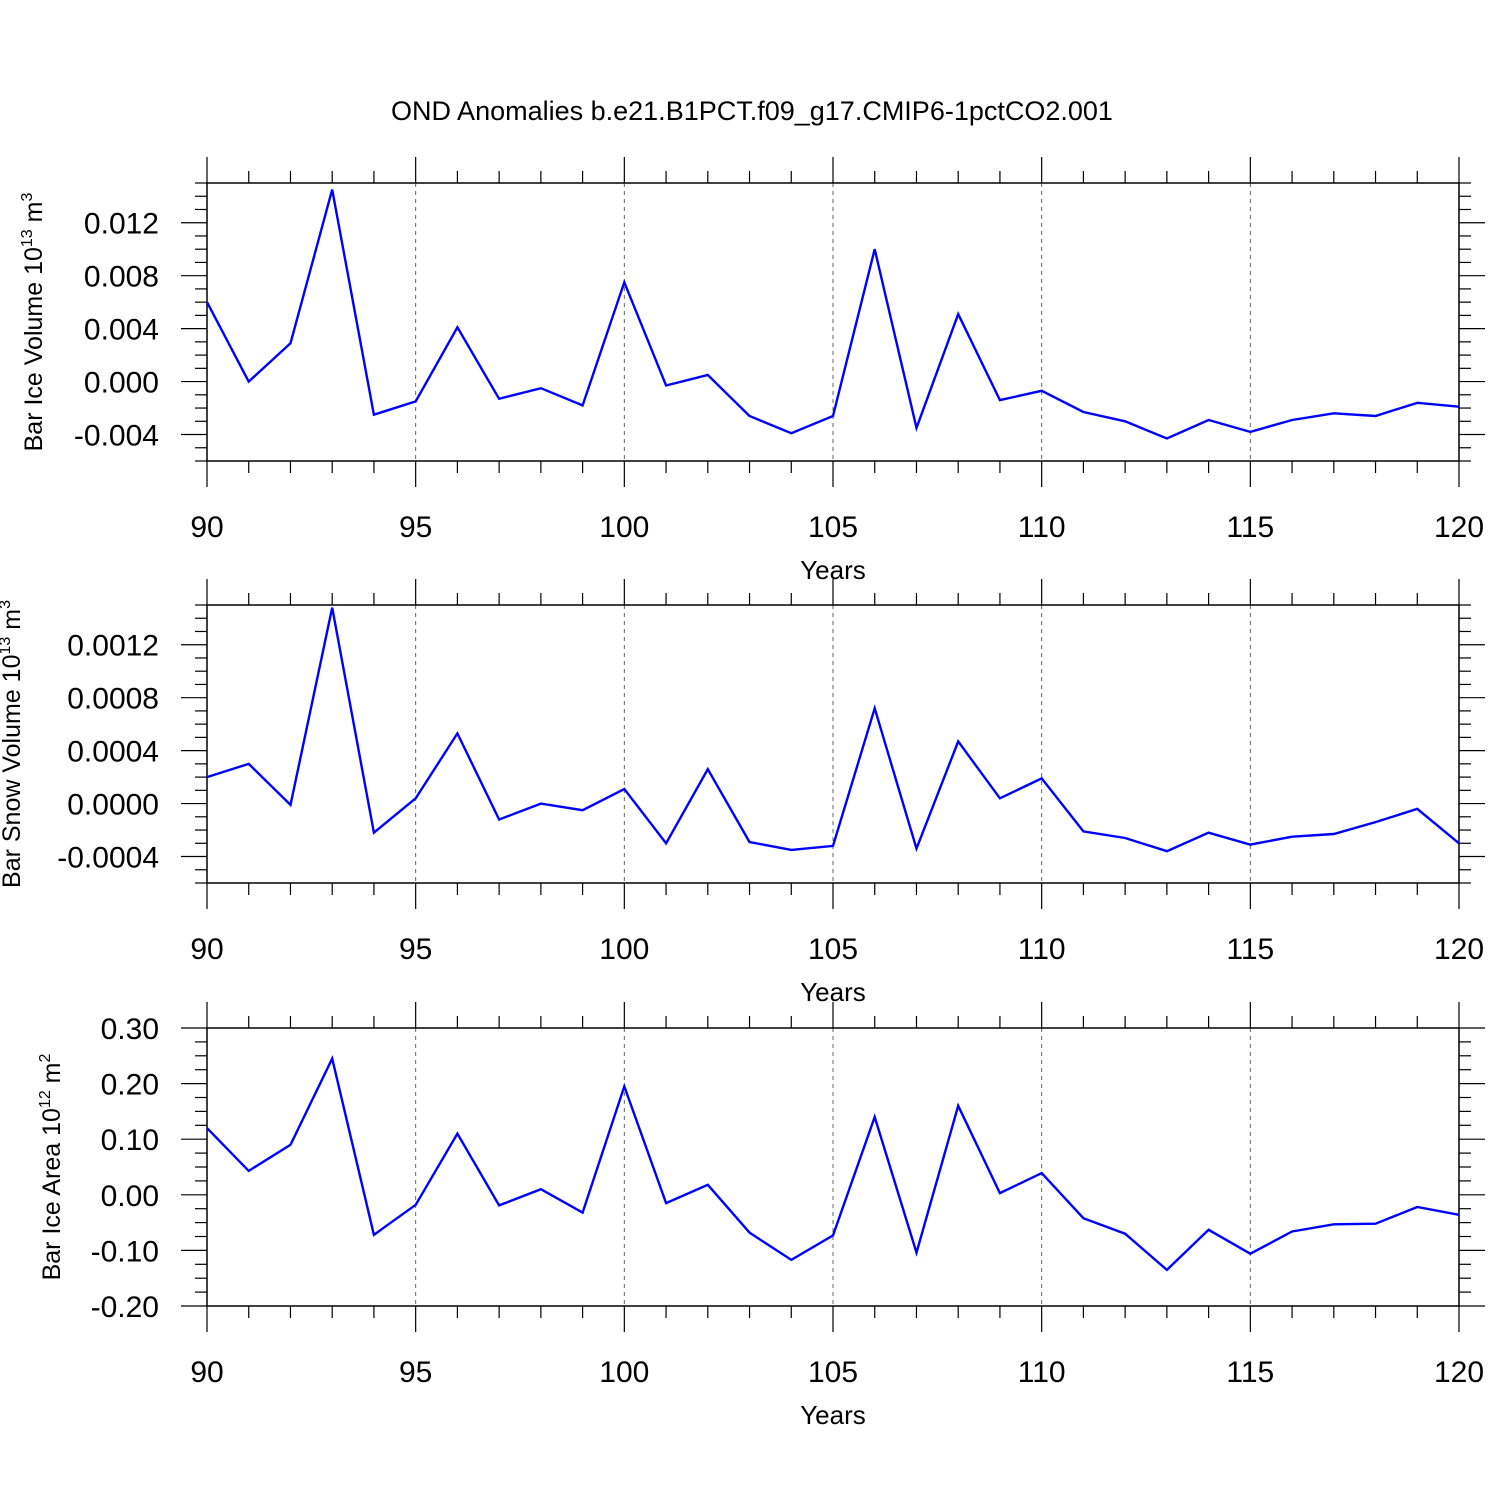 The height and width of the screenshot is (1500, 1500). What do you see at coordinates (116, 436) in the screenshot?
I see `y-tick-label: -0.004` at bounding box center [116, 436].